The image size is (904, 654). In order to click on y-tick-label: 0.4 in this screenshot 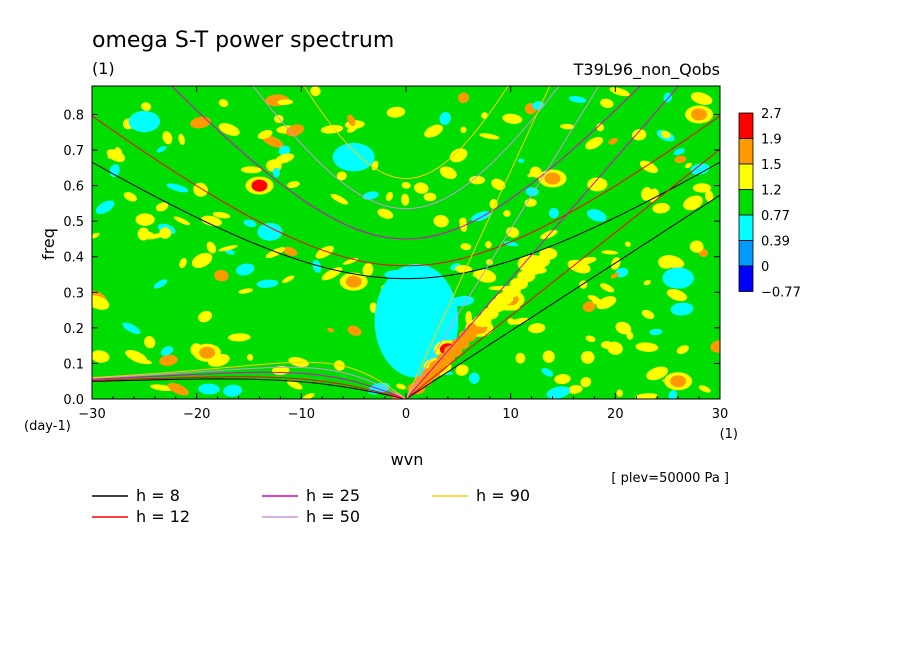, I will do `click(73, 258)`.